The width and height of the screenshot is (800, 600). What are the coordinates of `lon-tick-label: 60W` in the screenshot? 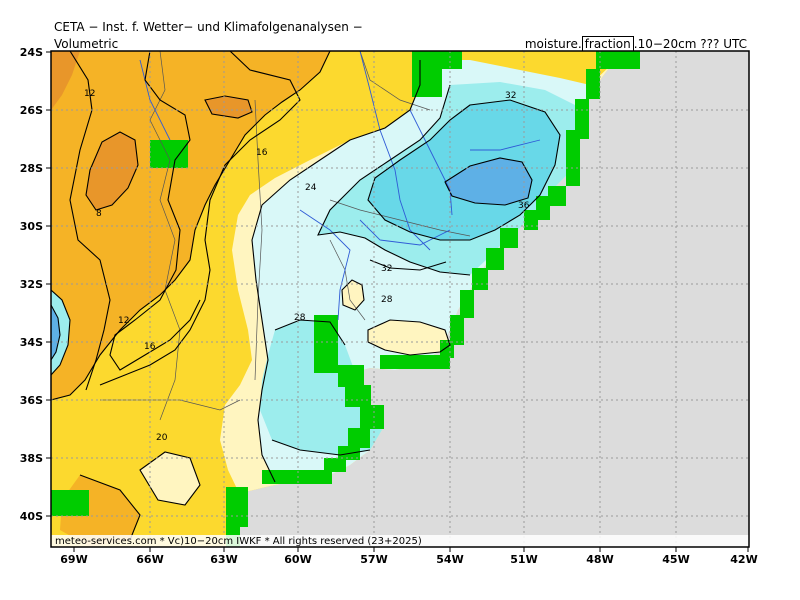 It's located at (297, 559).